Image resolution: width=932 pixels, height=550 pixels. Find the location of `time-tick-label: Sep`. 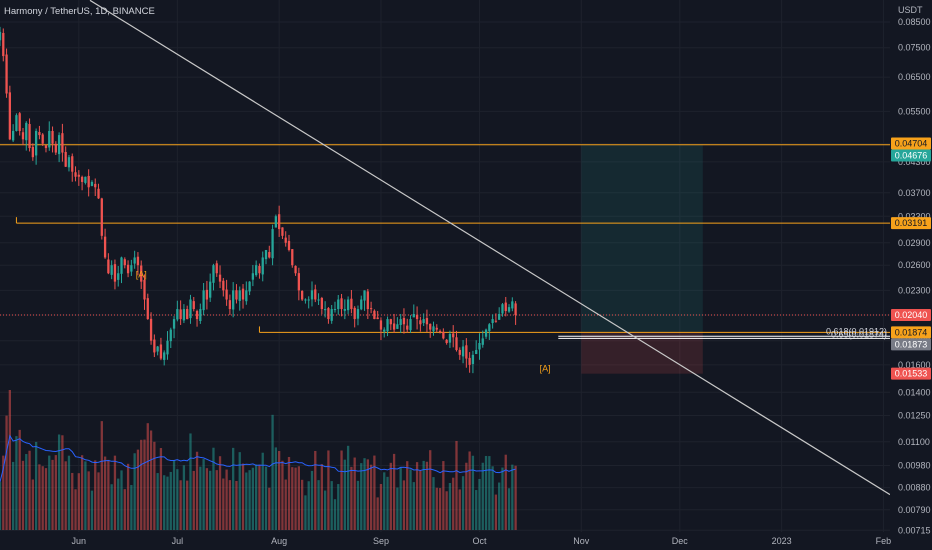

time-tick-label: Sep is located at coordinates (381, 541).